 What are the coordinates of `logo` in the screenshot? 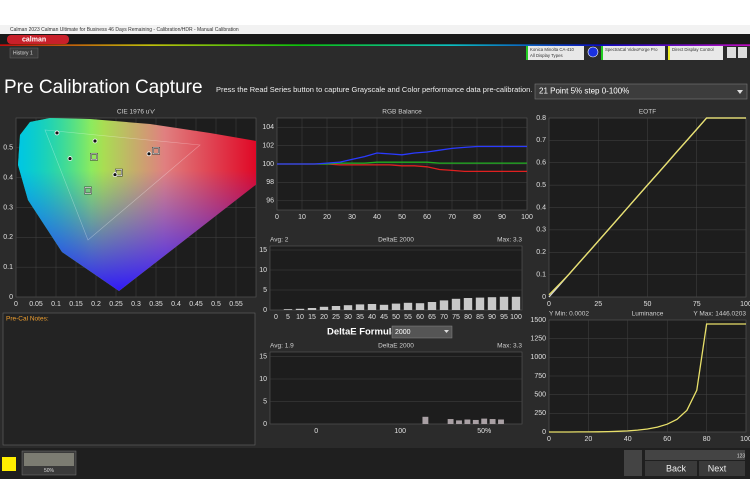 It's located at (38, 39).